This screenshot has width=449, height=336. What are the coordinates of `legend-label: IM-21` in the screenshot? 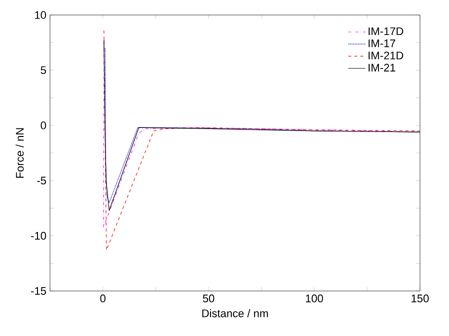 It's located at (382, 68).